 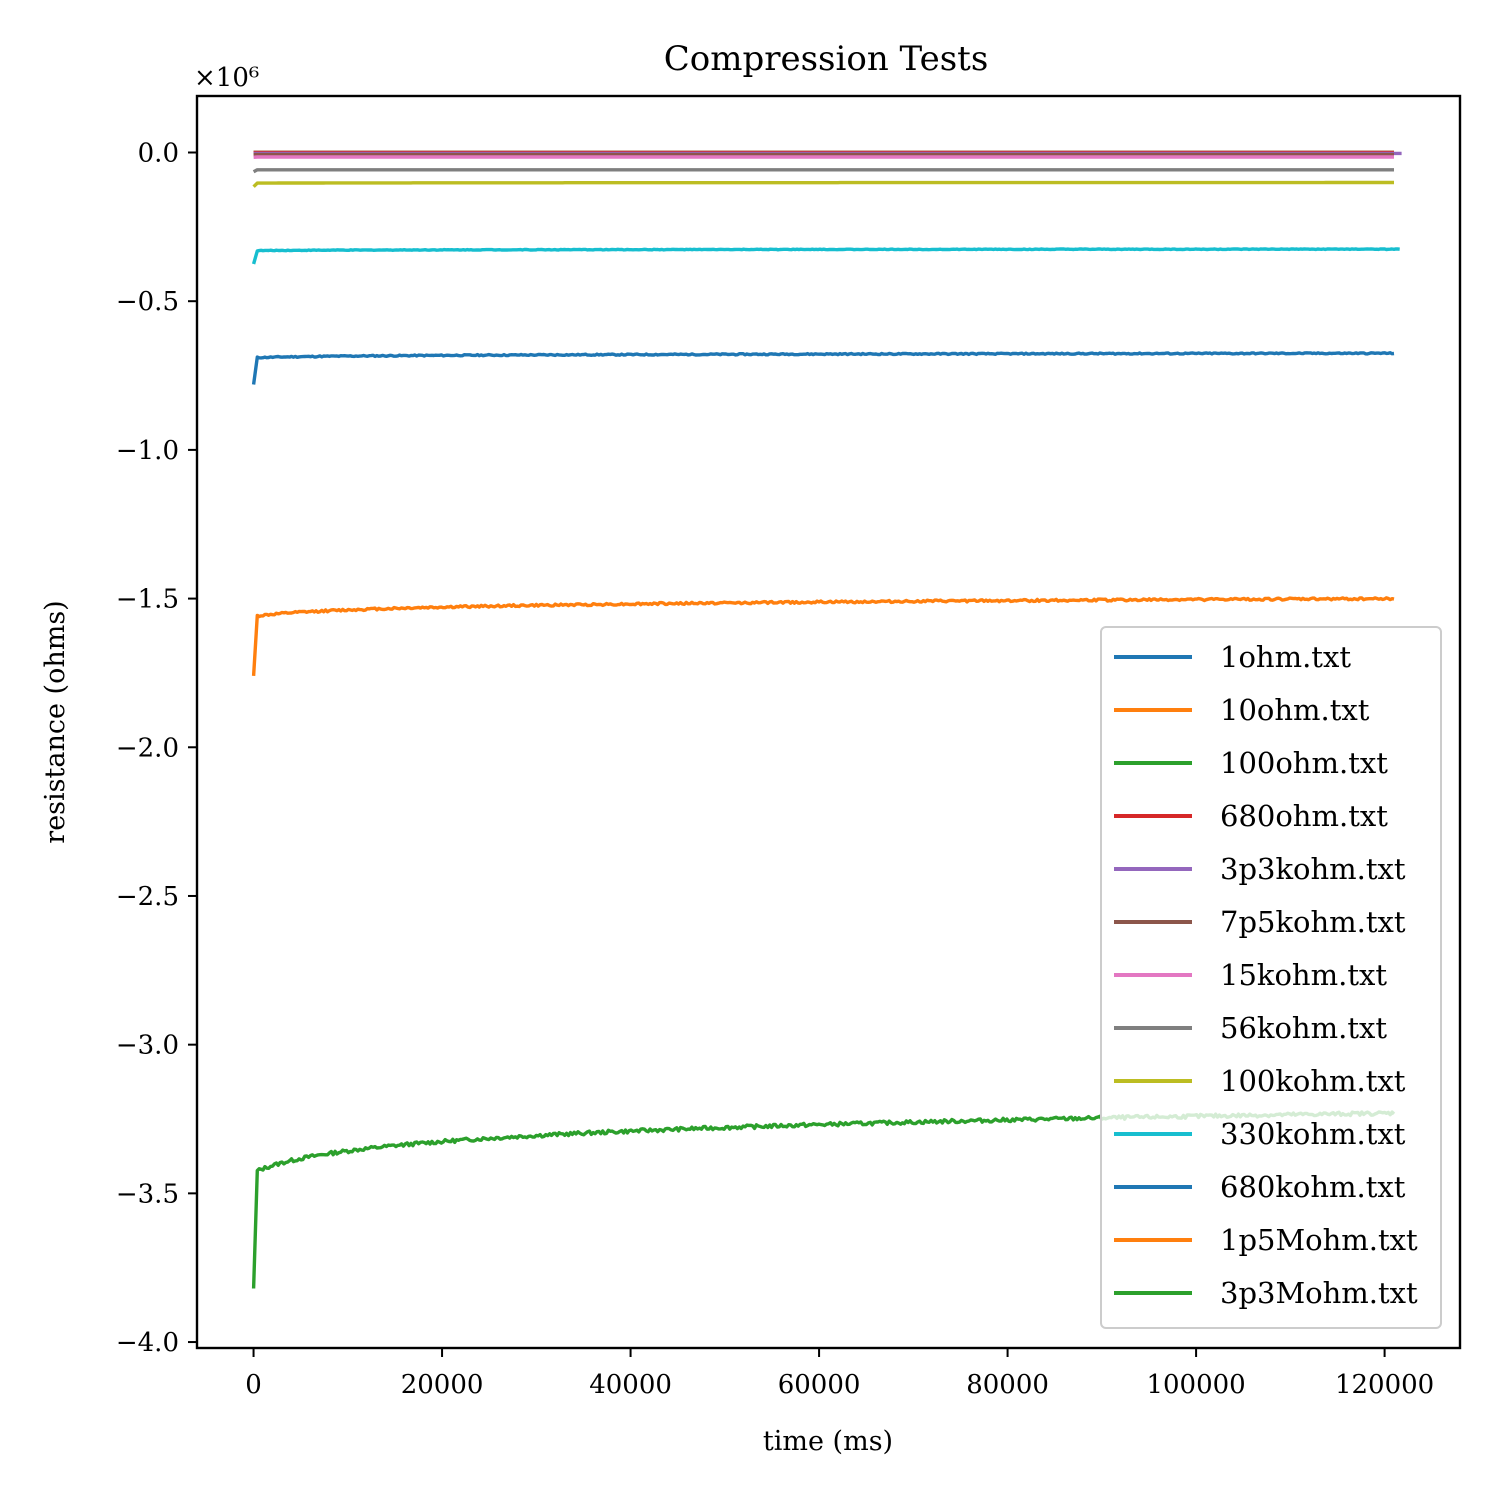 What do you see at coordinates (147, 600) in the screenshot?
I see `y-tick-label: −1.5` at bounding box center [147, 600].